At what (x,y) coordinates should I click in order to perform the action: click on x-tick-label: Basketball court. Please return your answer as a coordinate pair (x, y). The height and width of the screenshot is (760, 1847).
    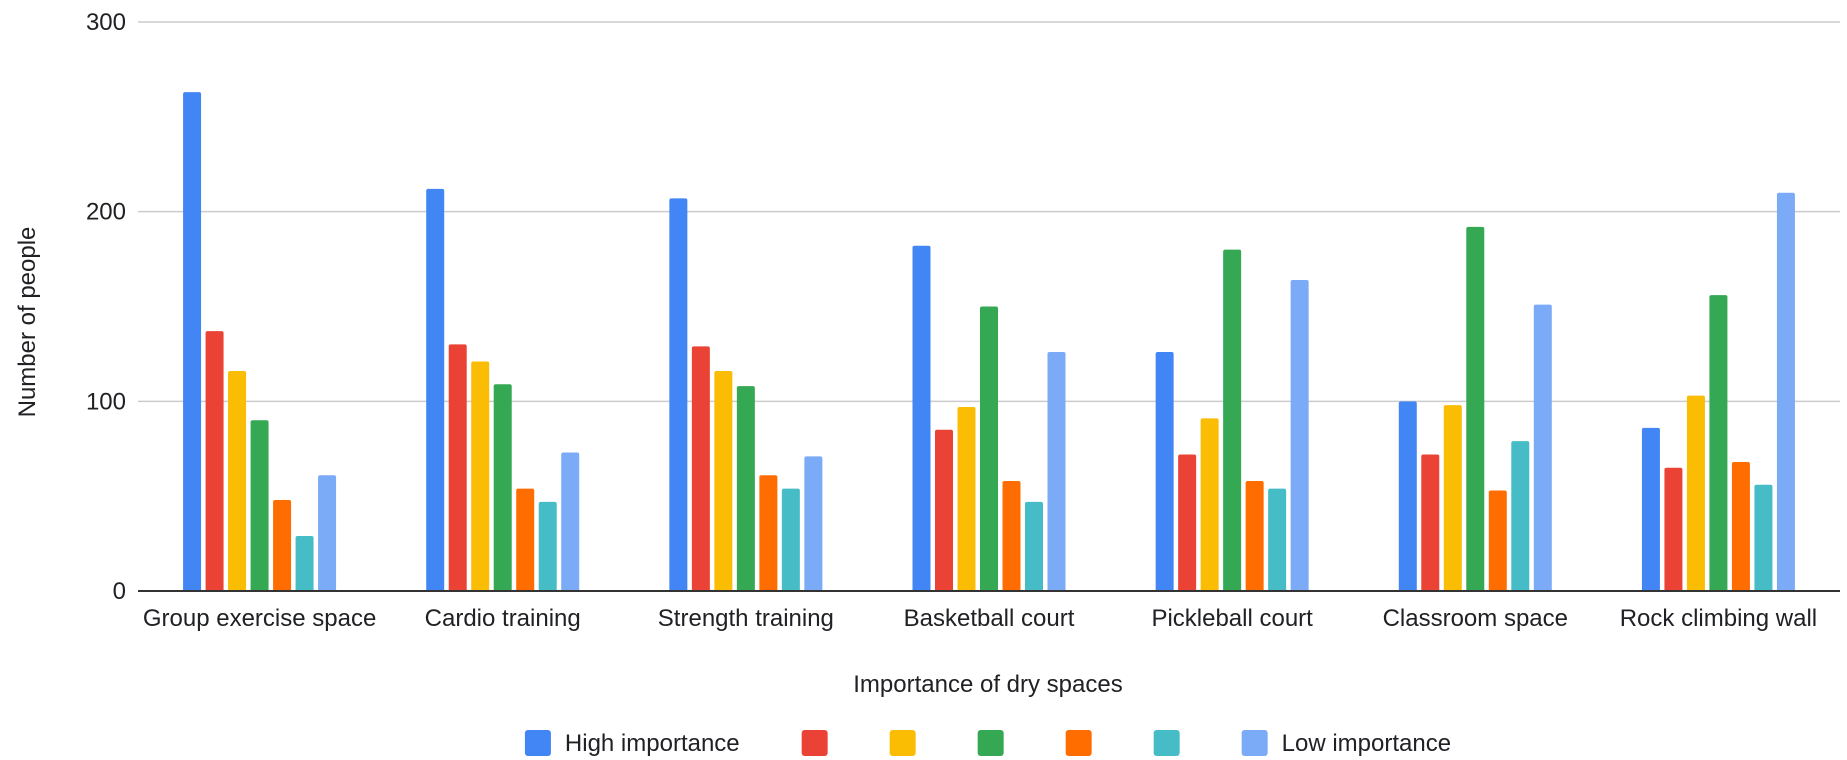
    Looking at the image, I should click on (989, 618).